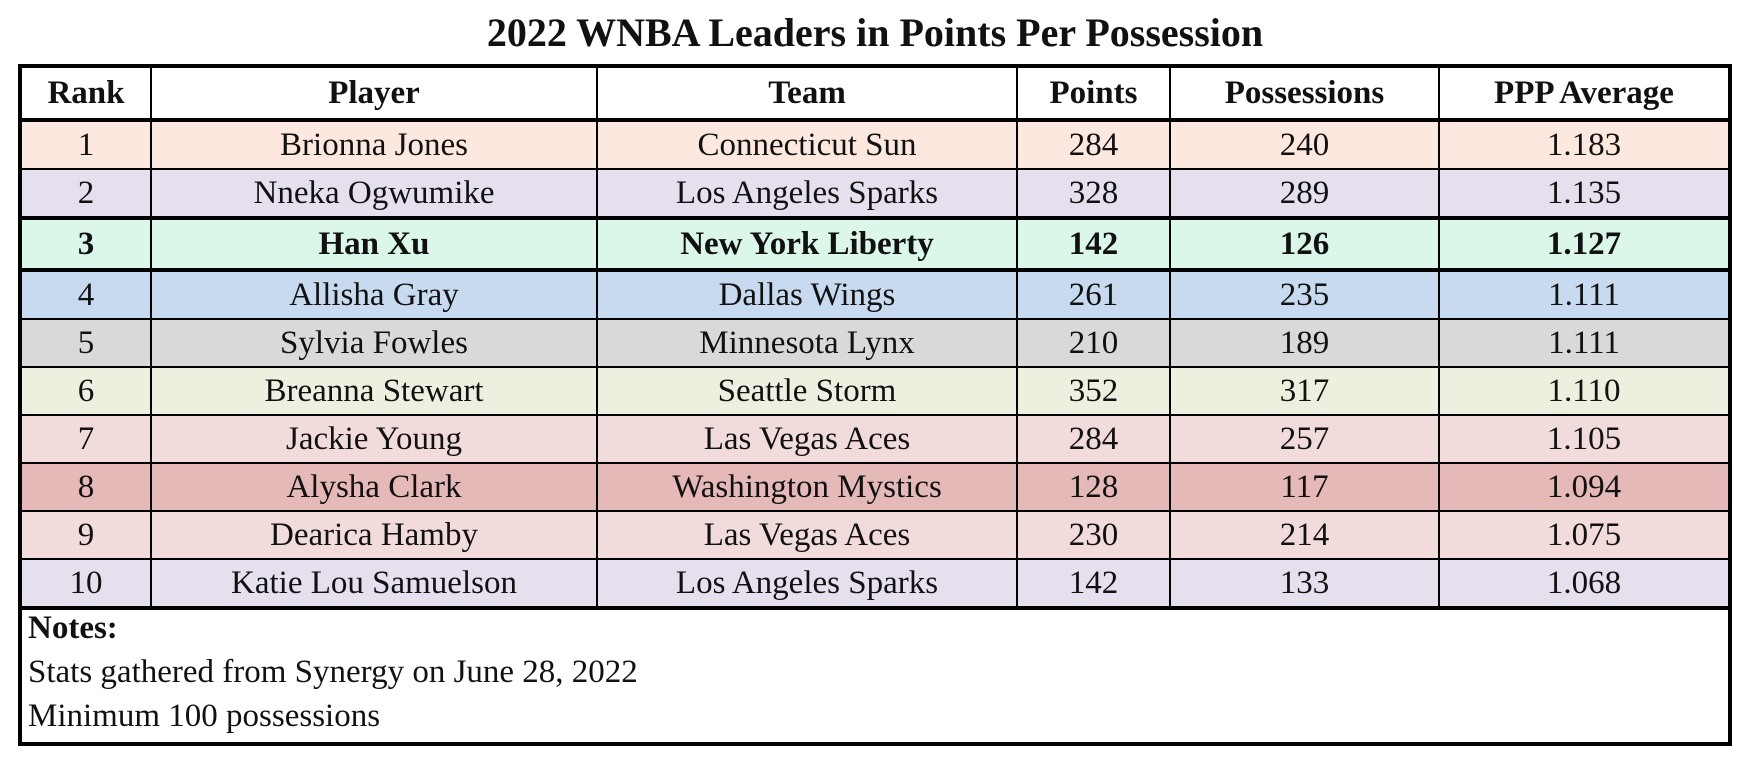 This screenshot has width=1750, height=764. What do you see at coordinates (1304, 194) in the screenshot?
I see `cell-possessions: 289` at bounding box center [1304, 194].